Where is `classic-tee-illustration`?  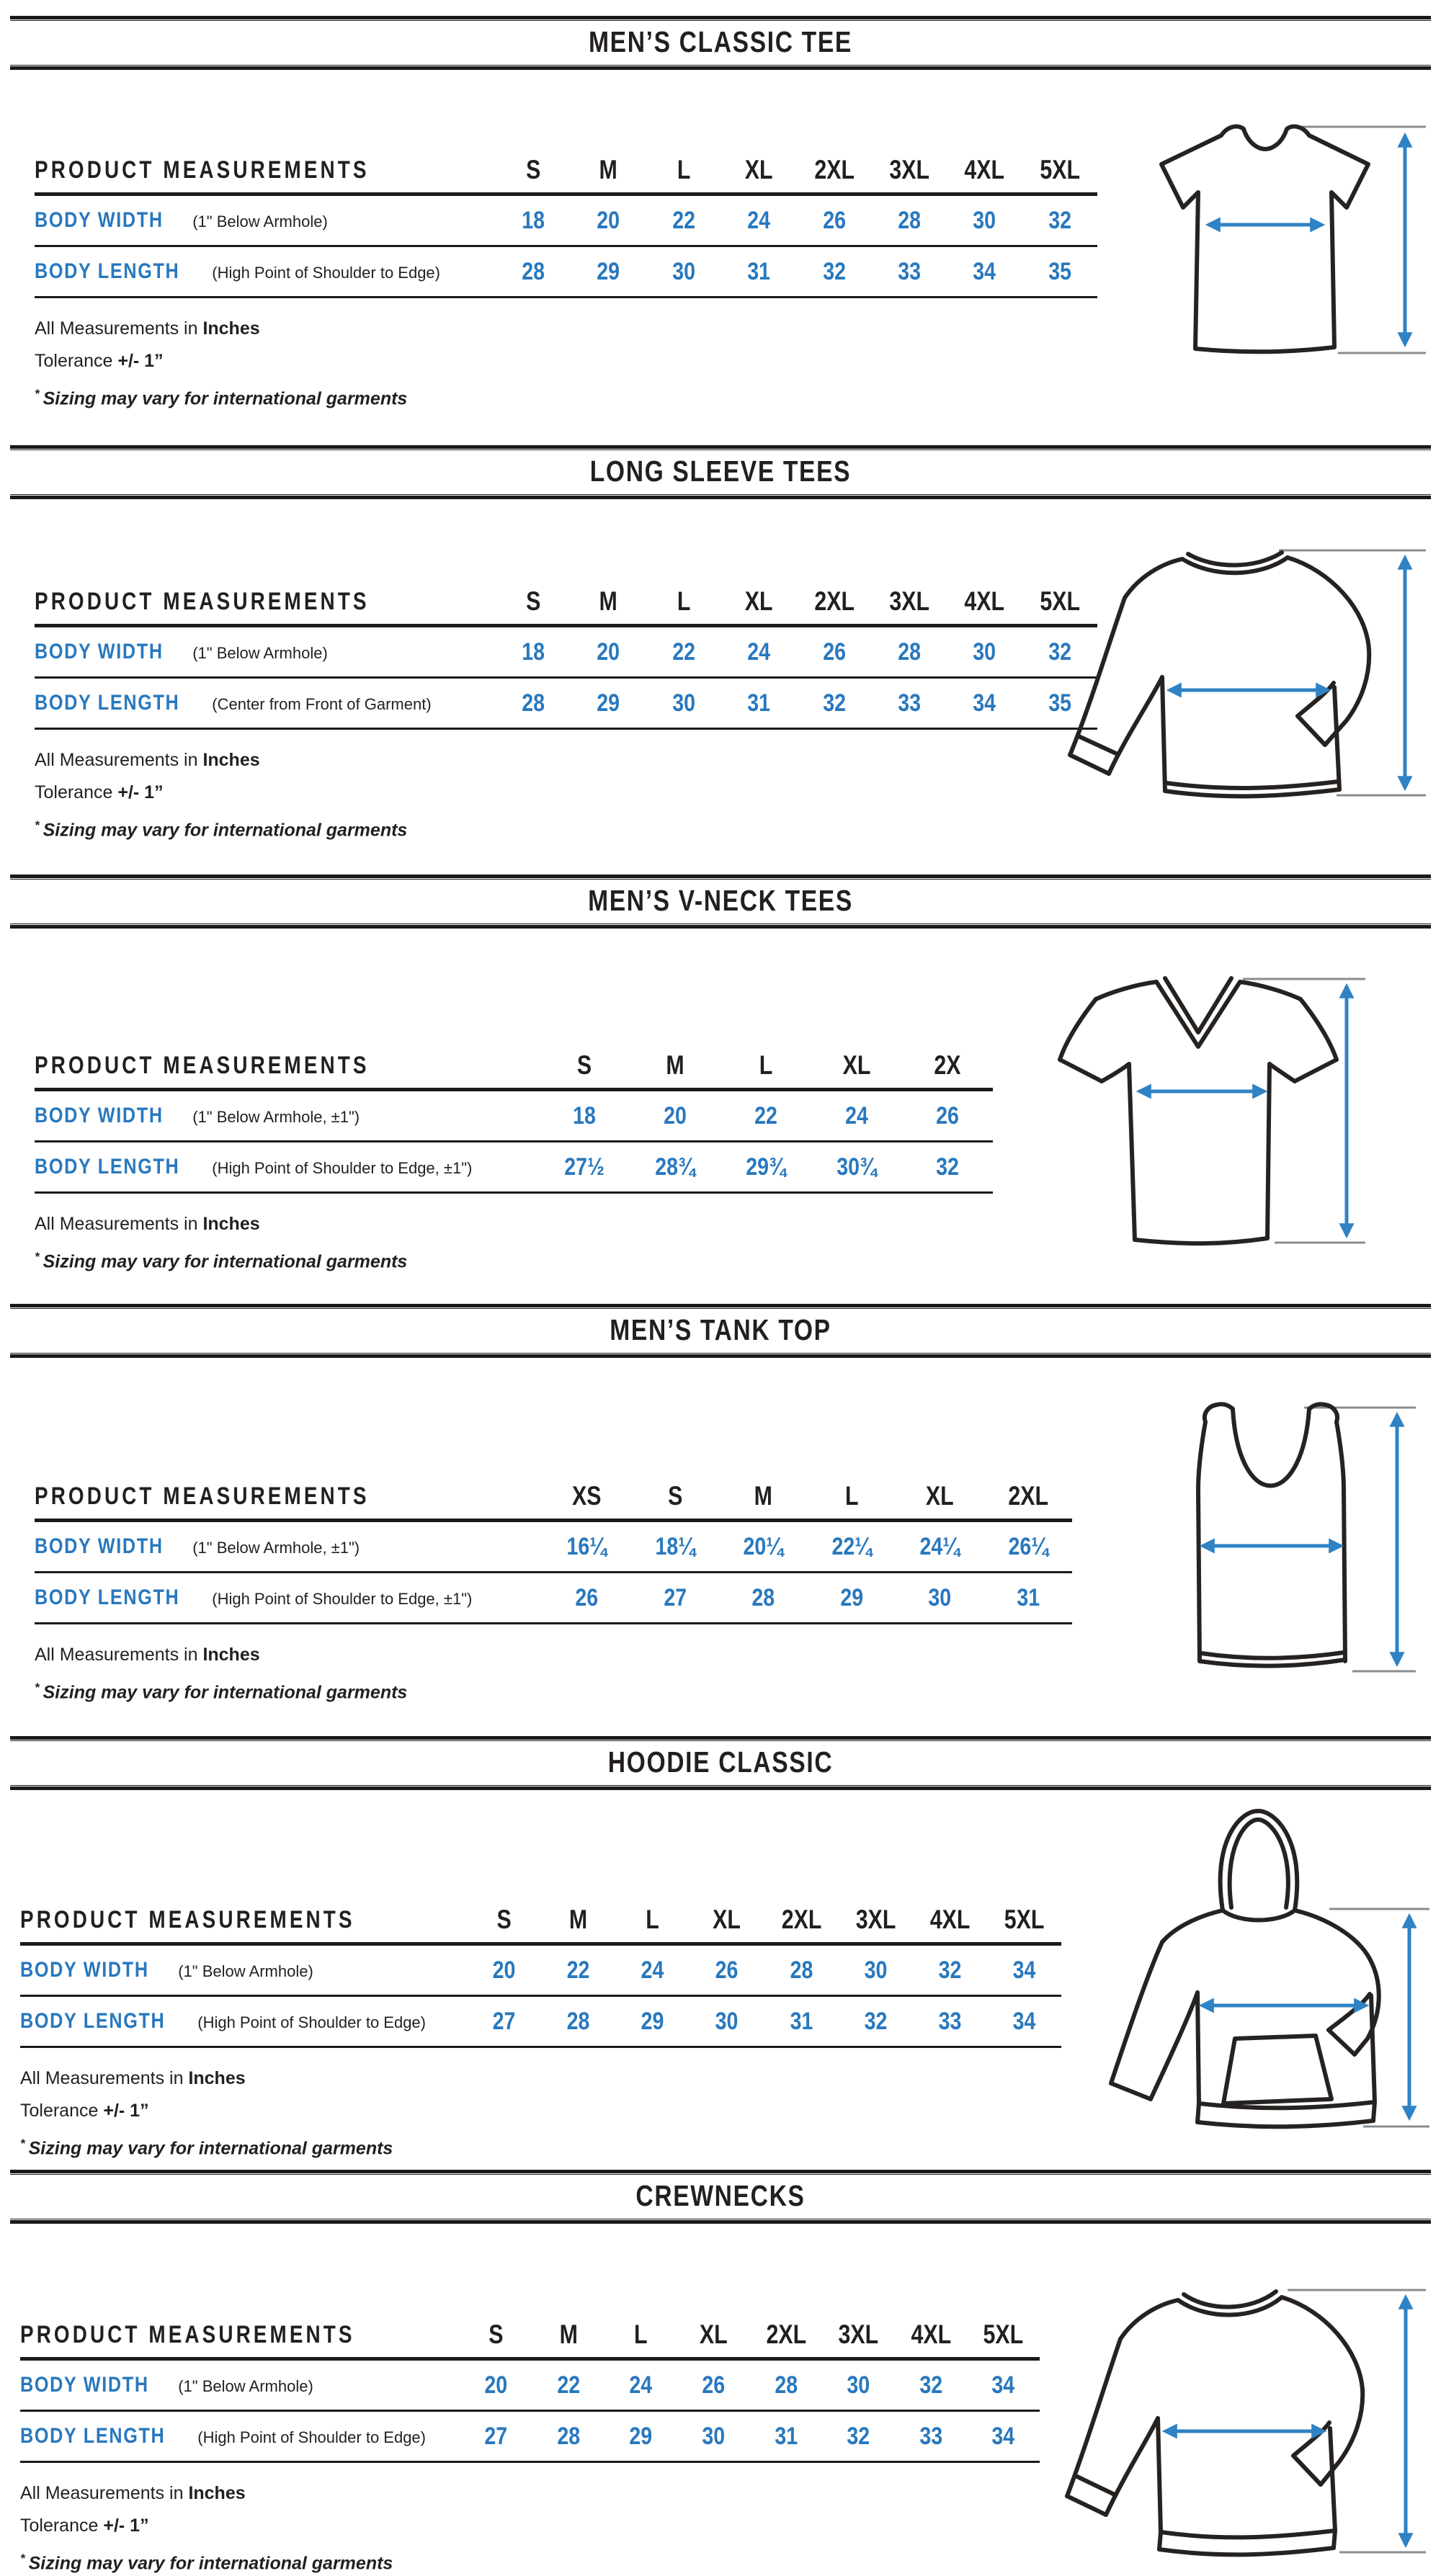 classic-tee-illustration is located at coordinates (1272, 245).